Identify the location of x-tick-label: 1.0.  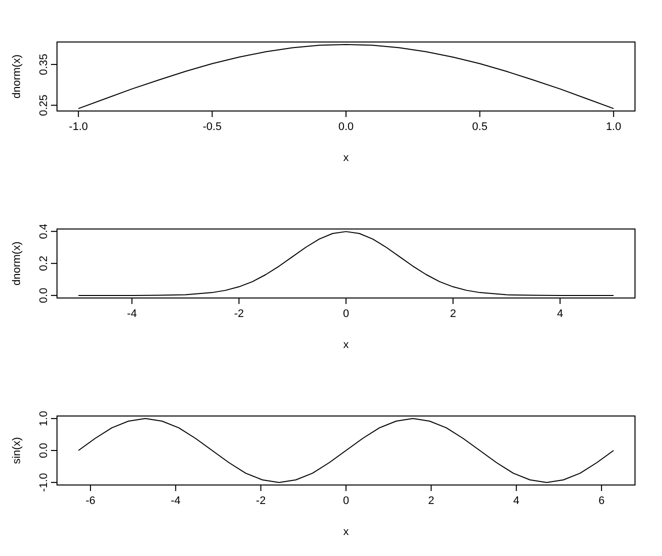
(614, 127).